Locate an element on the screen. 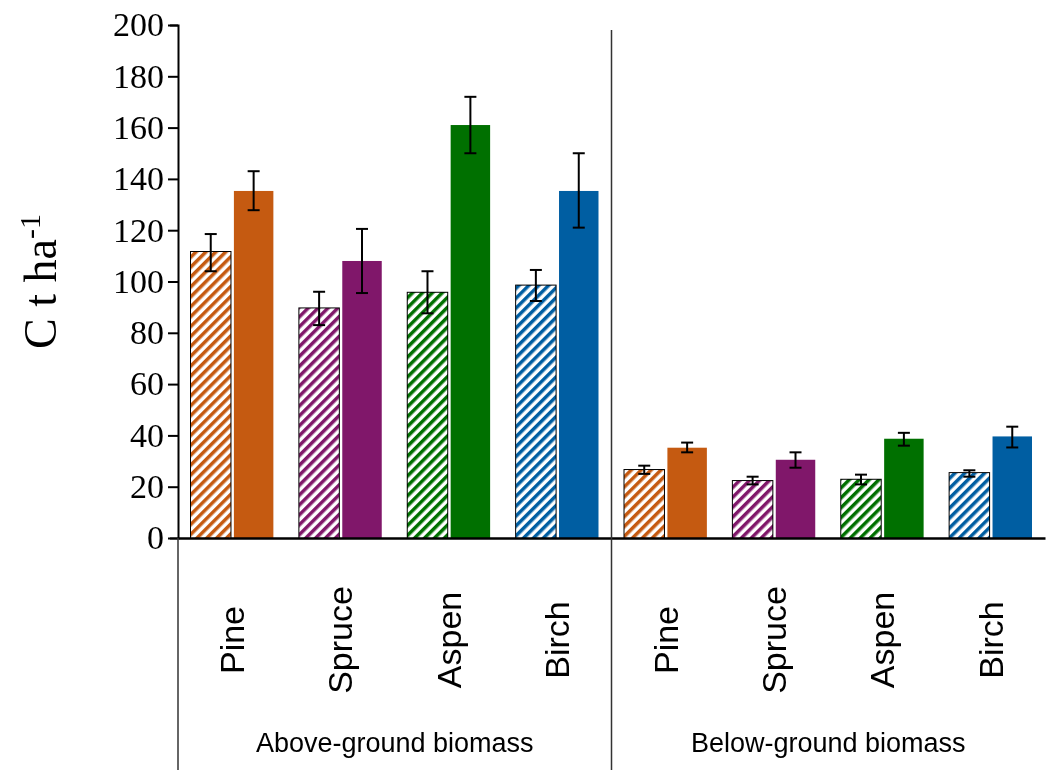  y-tick-label: 200 is located at coordinates (138, 25).